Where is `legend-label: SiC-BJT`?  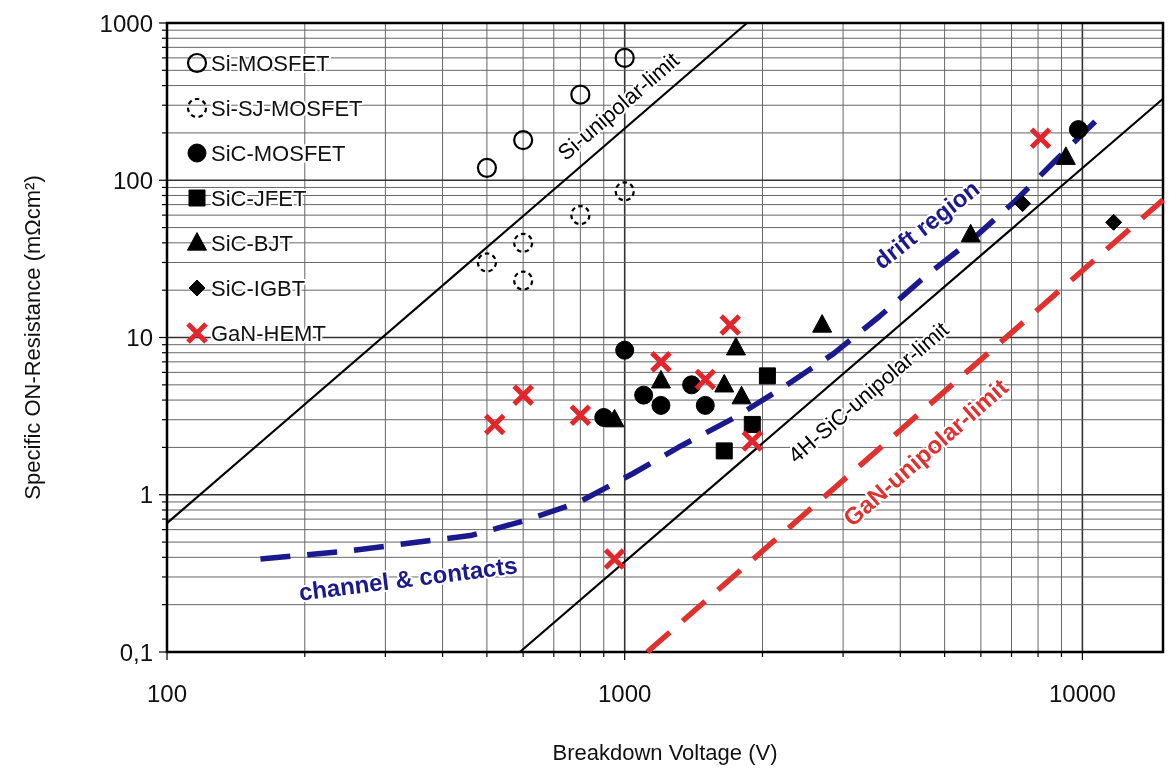
legend-label: SiC-BJT is located at coordinates (252, 243).